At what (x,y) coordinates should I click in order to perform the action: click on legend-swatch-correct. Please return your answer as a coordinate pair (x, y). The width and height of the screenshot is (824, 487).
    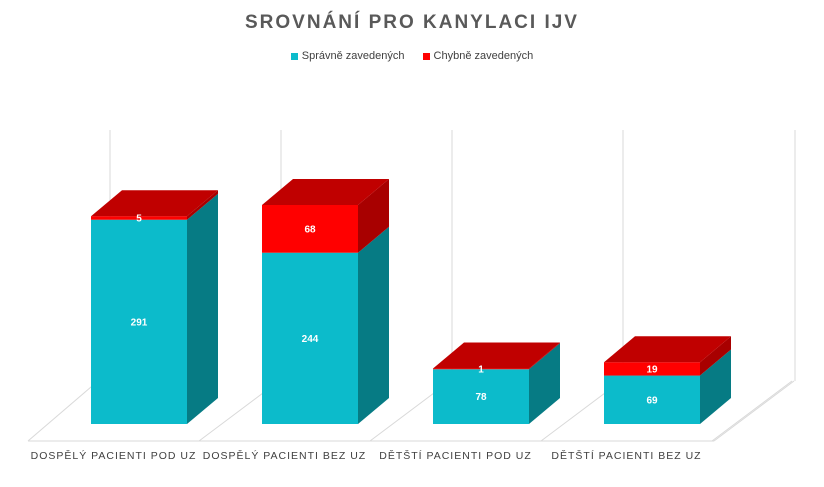
    Looking at the image, I should click on (294, 56).